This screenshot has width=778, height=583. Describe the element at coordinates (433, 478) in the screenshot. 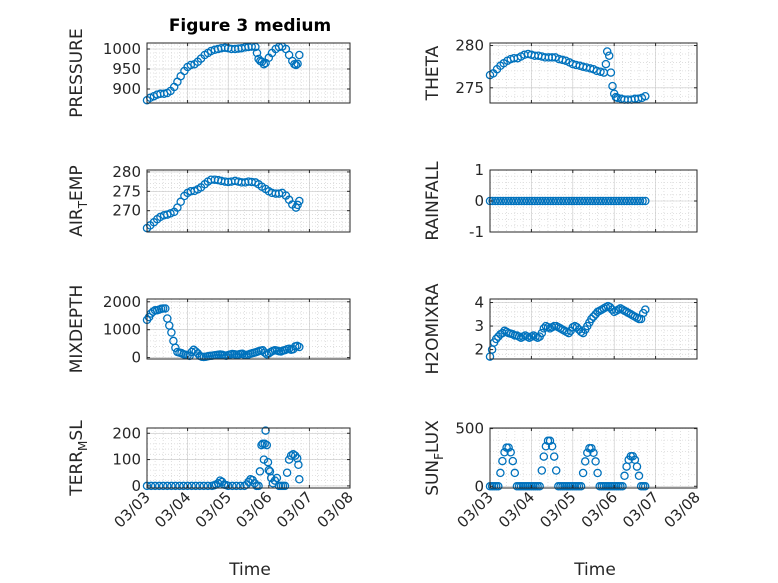

I see `y-axis-label-main: SUN` at that location.